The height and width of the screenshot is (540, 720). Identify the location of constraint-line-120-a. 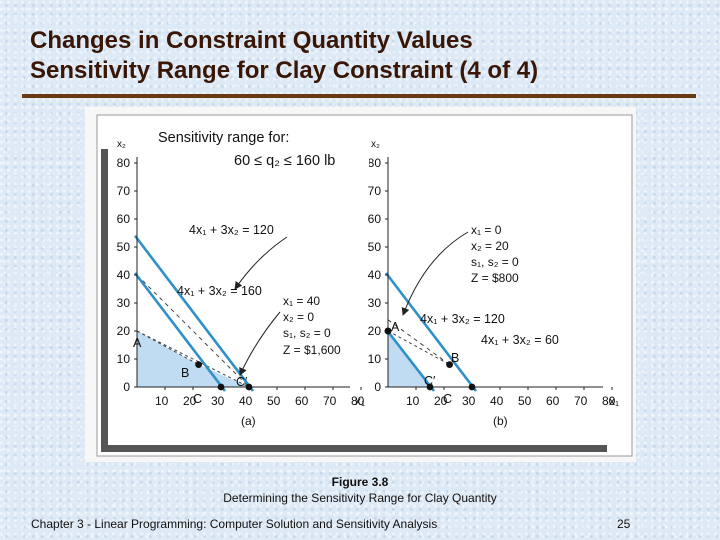
(180, 332).